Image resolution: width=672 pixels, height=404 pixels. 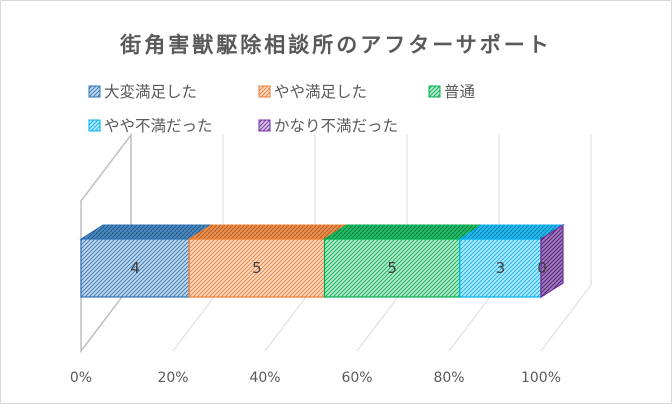 What do you see at coordinates (541, 378) in the screenshot?
I see `tick-label: 100%` at bounding box center [541, 378].